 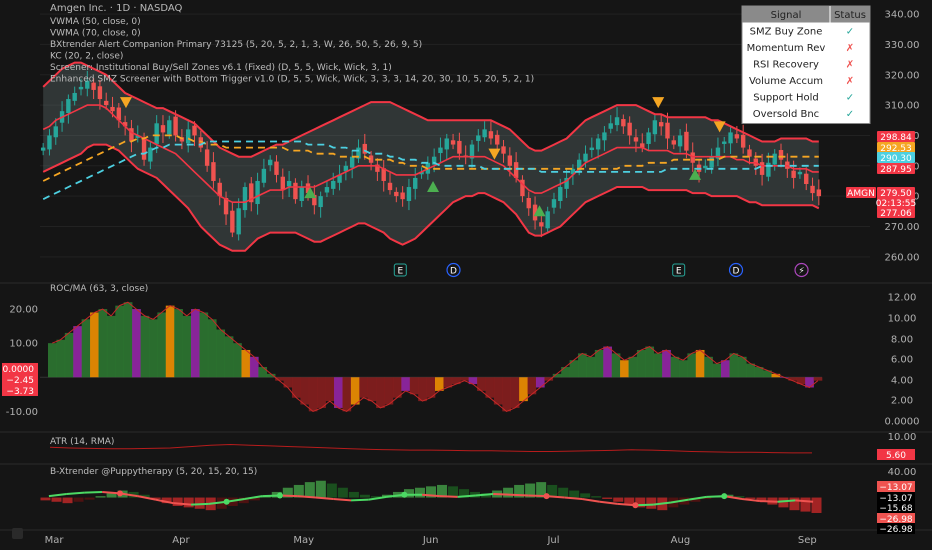 What do you see at coordinates (801, 272) in the screenshot?
I see `split-marker-label: ⚡` at bounding box center [801, 272].